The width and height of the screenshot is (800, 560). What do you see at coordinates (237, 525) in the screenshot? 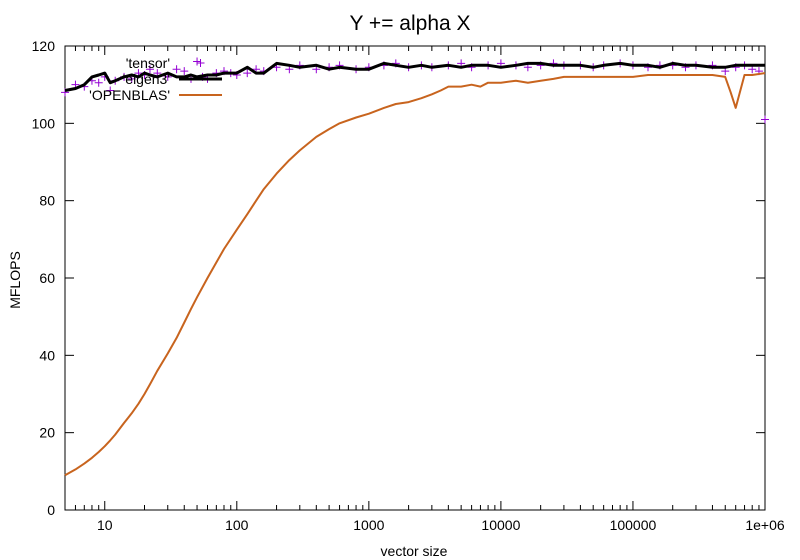
I see `x-tick-label: 100` at bounding box center [237, 525].